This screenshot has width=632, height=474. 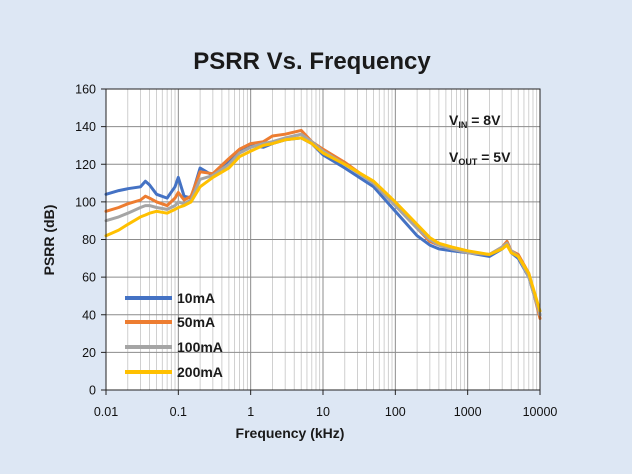 I want to click on x-tick-label: 10, so click(x=323, y=412).